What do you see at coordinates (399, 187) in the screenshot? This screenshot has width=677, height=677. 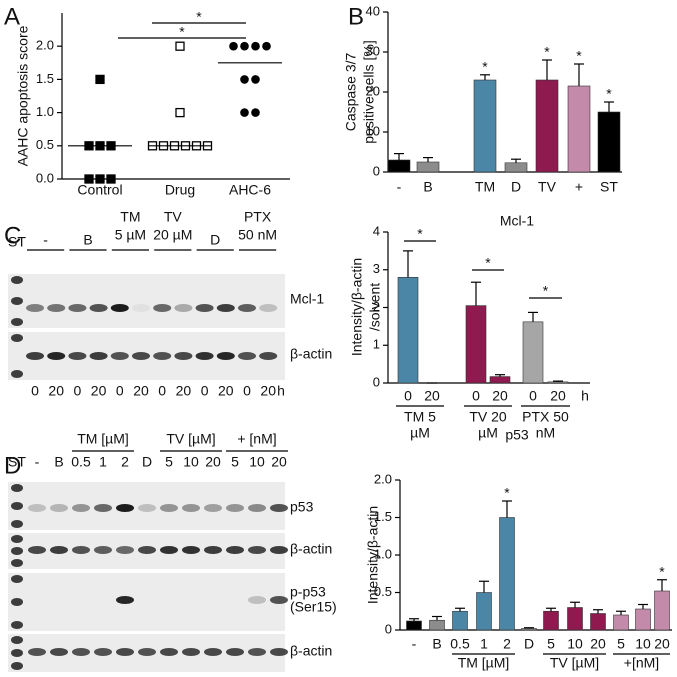 I see `x-tick-label: -` at bounding box center [399, 187].